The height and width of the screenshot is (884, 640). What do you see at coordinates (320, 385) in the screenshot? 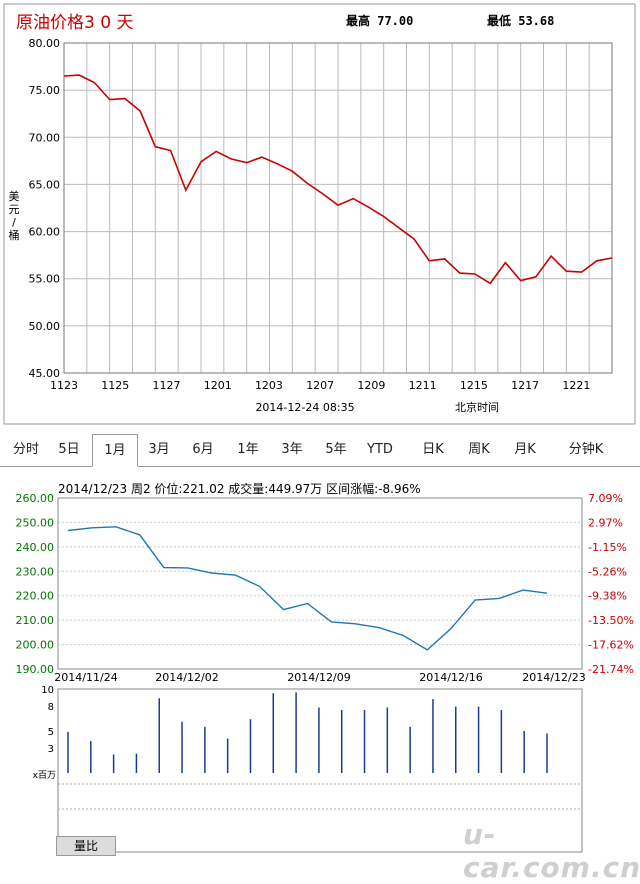
I see `x-tick-label: 1207` at bounding box center [320, 385].